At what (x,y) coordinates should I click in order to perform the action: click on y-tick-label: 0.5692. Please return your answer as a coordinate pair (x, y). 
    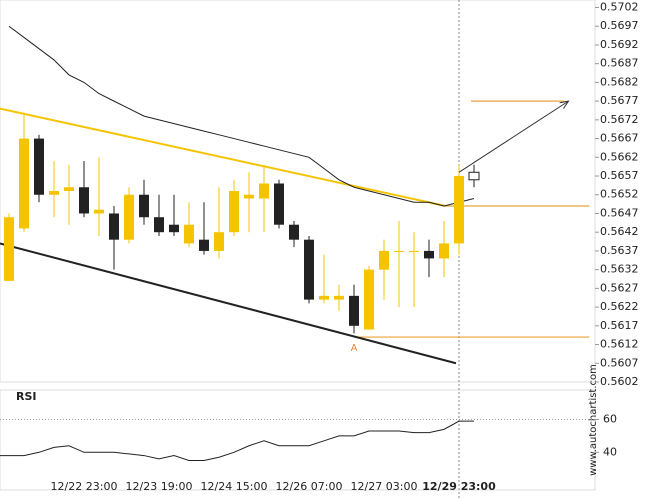
    Looking at the image, I should click on (619, 44).